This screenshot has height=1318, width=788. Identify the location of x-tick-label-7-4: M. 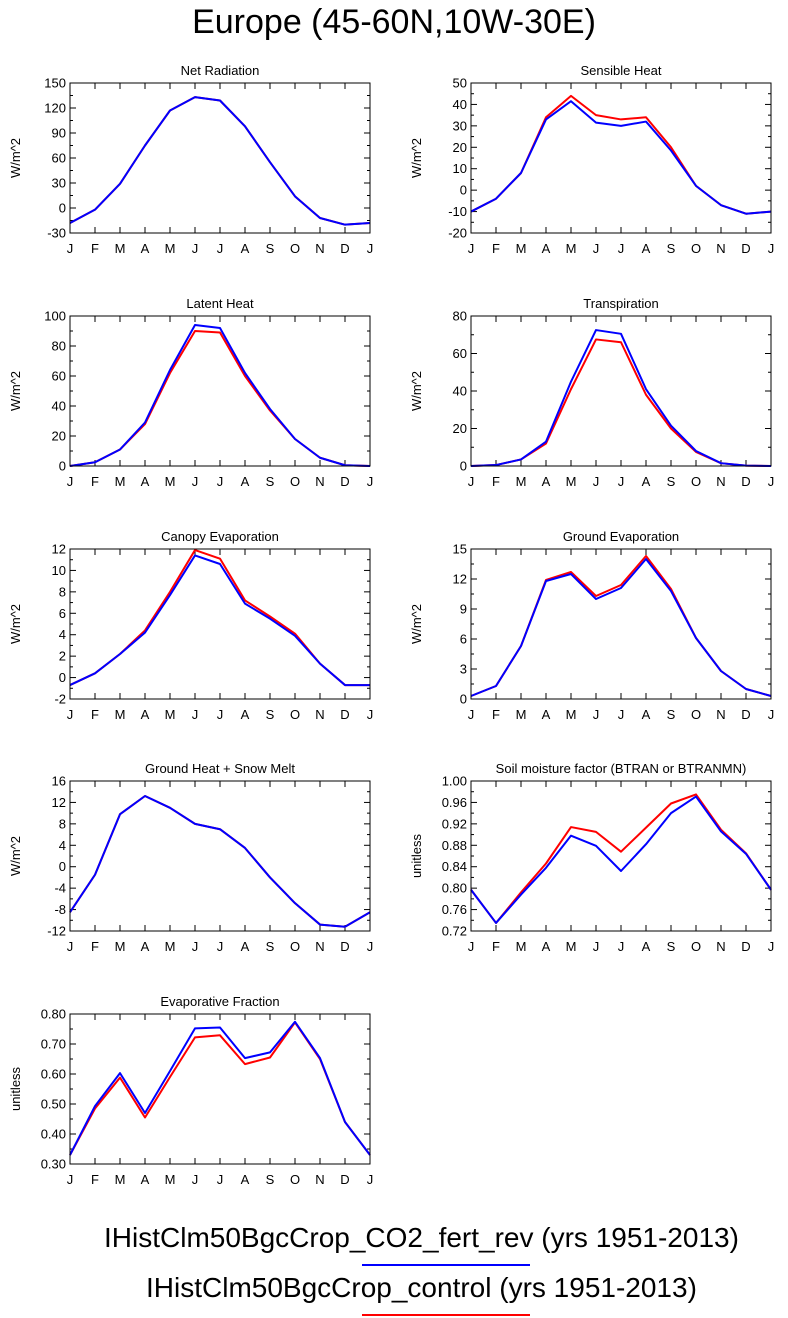
(571, 946).